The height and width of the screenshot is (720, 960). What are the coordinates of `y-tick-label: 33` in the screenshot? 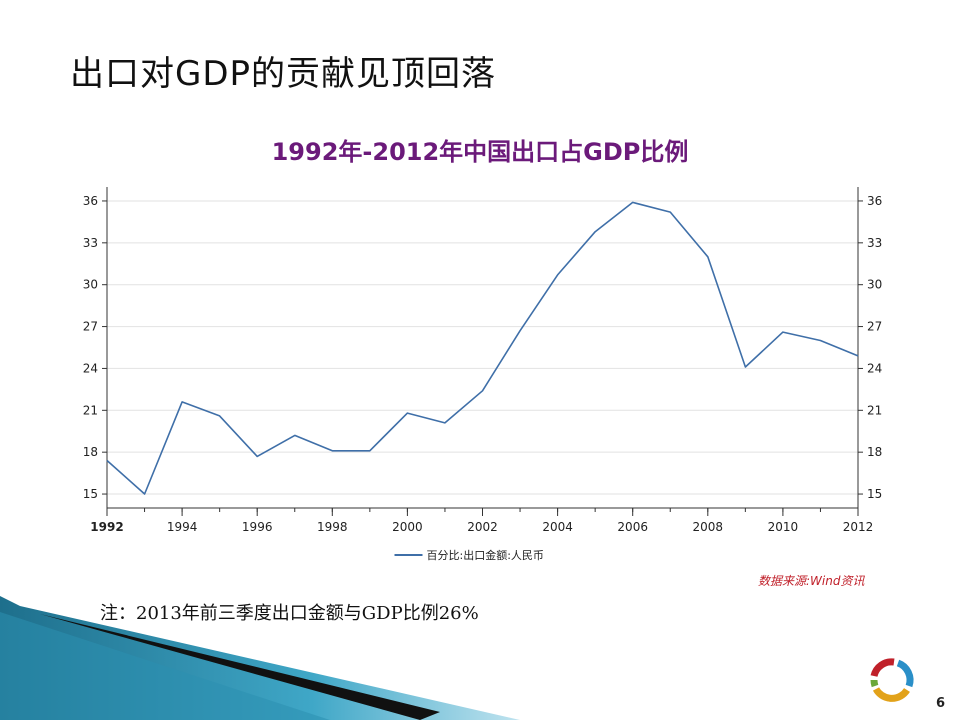 It's located at (90, 243).